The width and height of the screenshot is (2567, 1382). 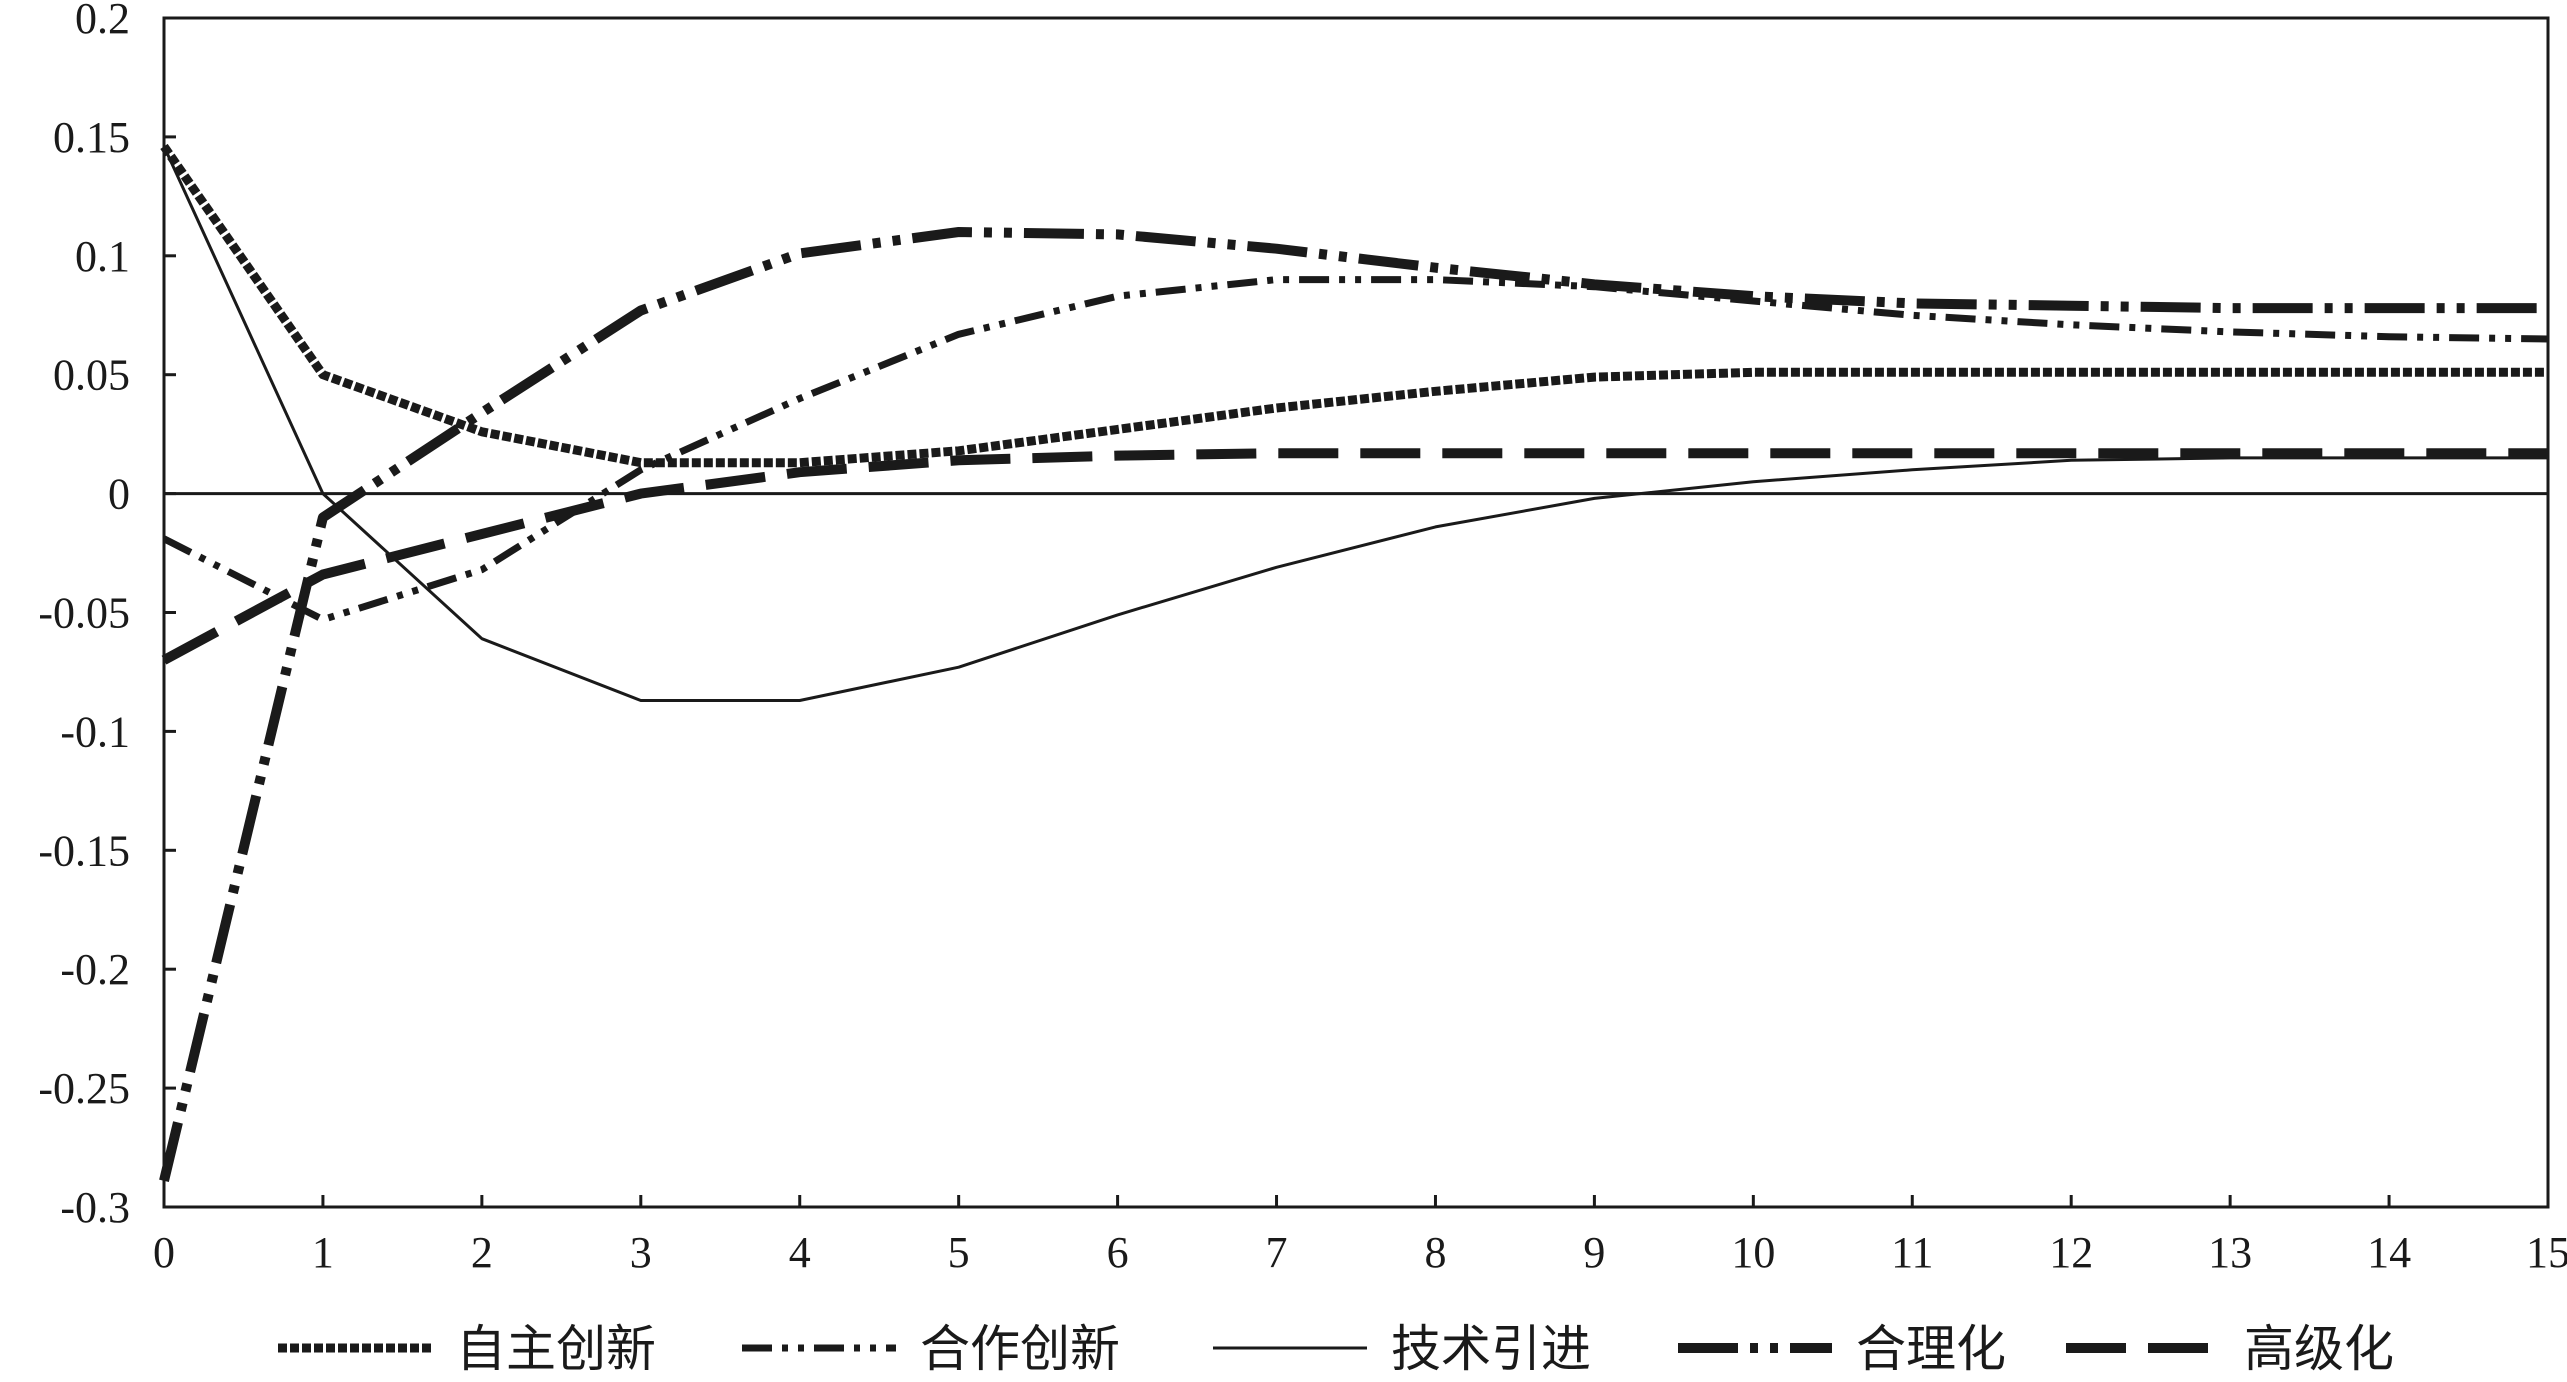 I want to click on legend-label-2: 技术引进, so click(x=1491, y=1348).